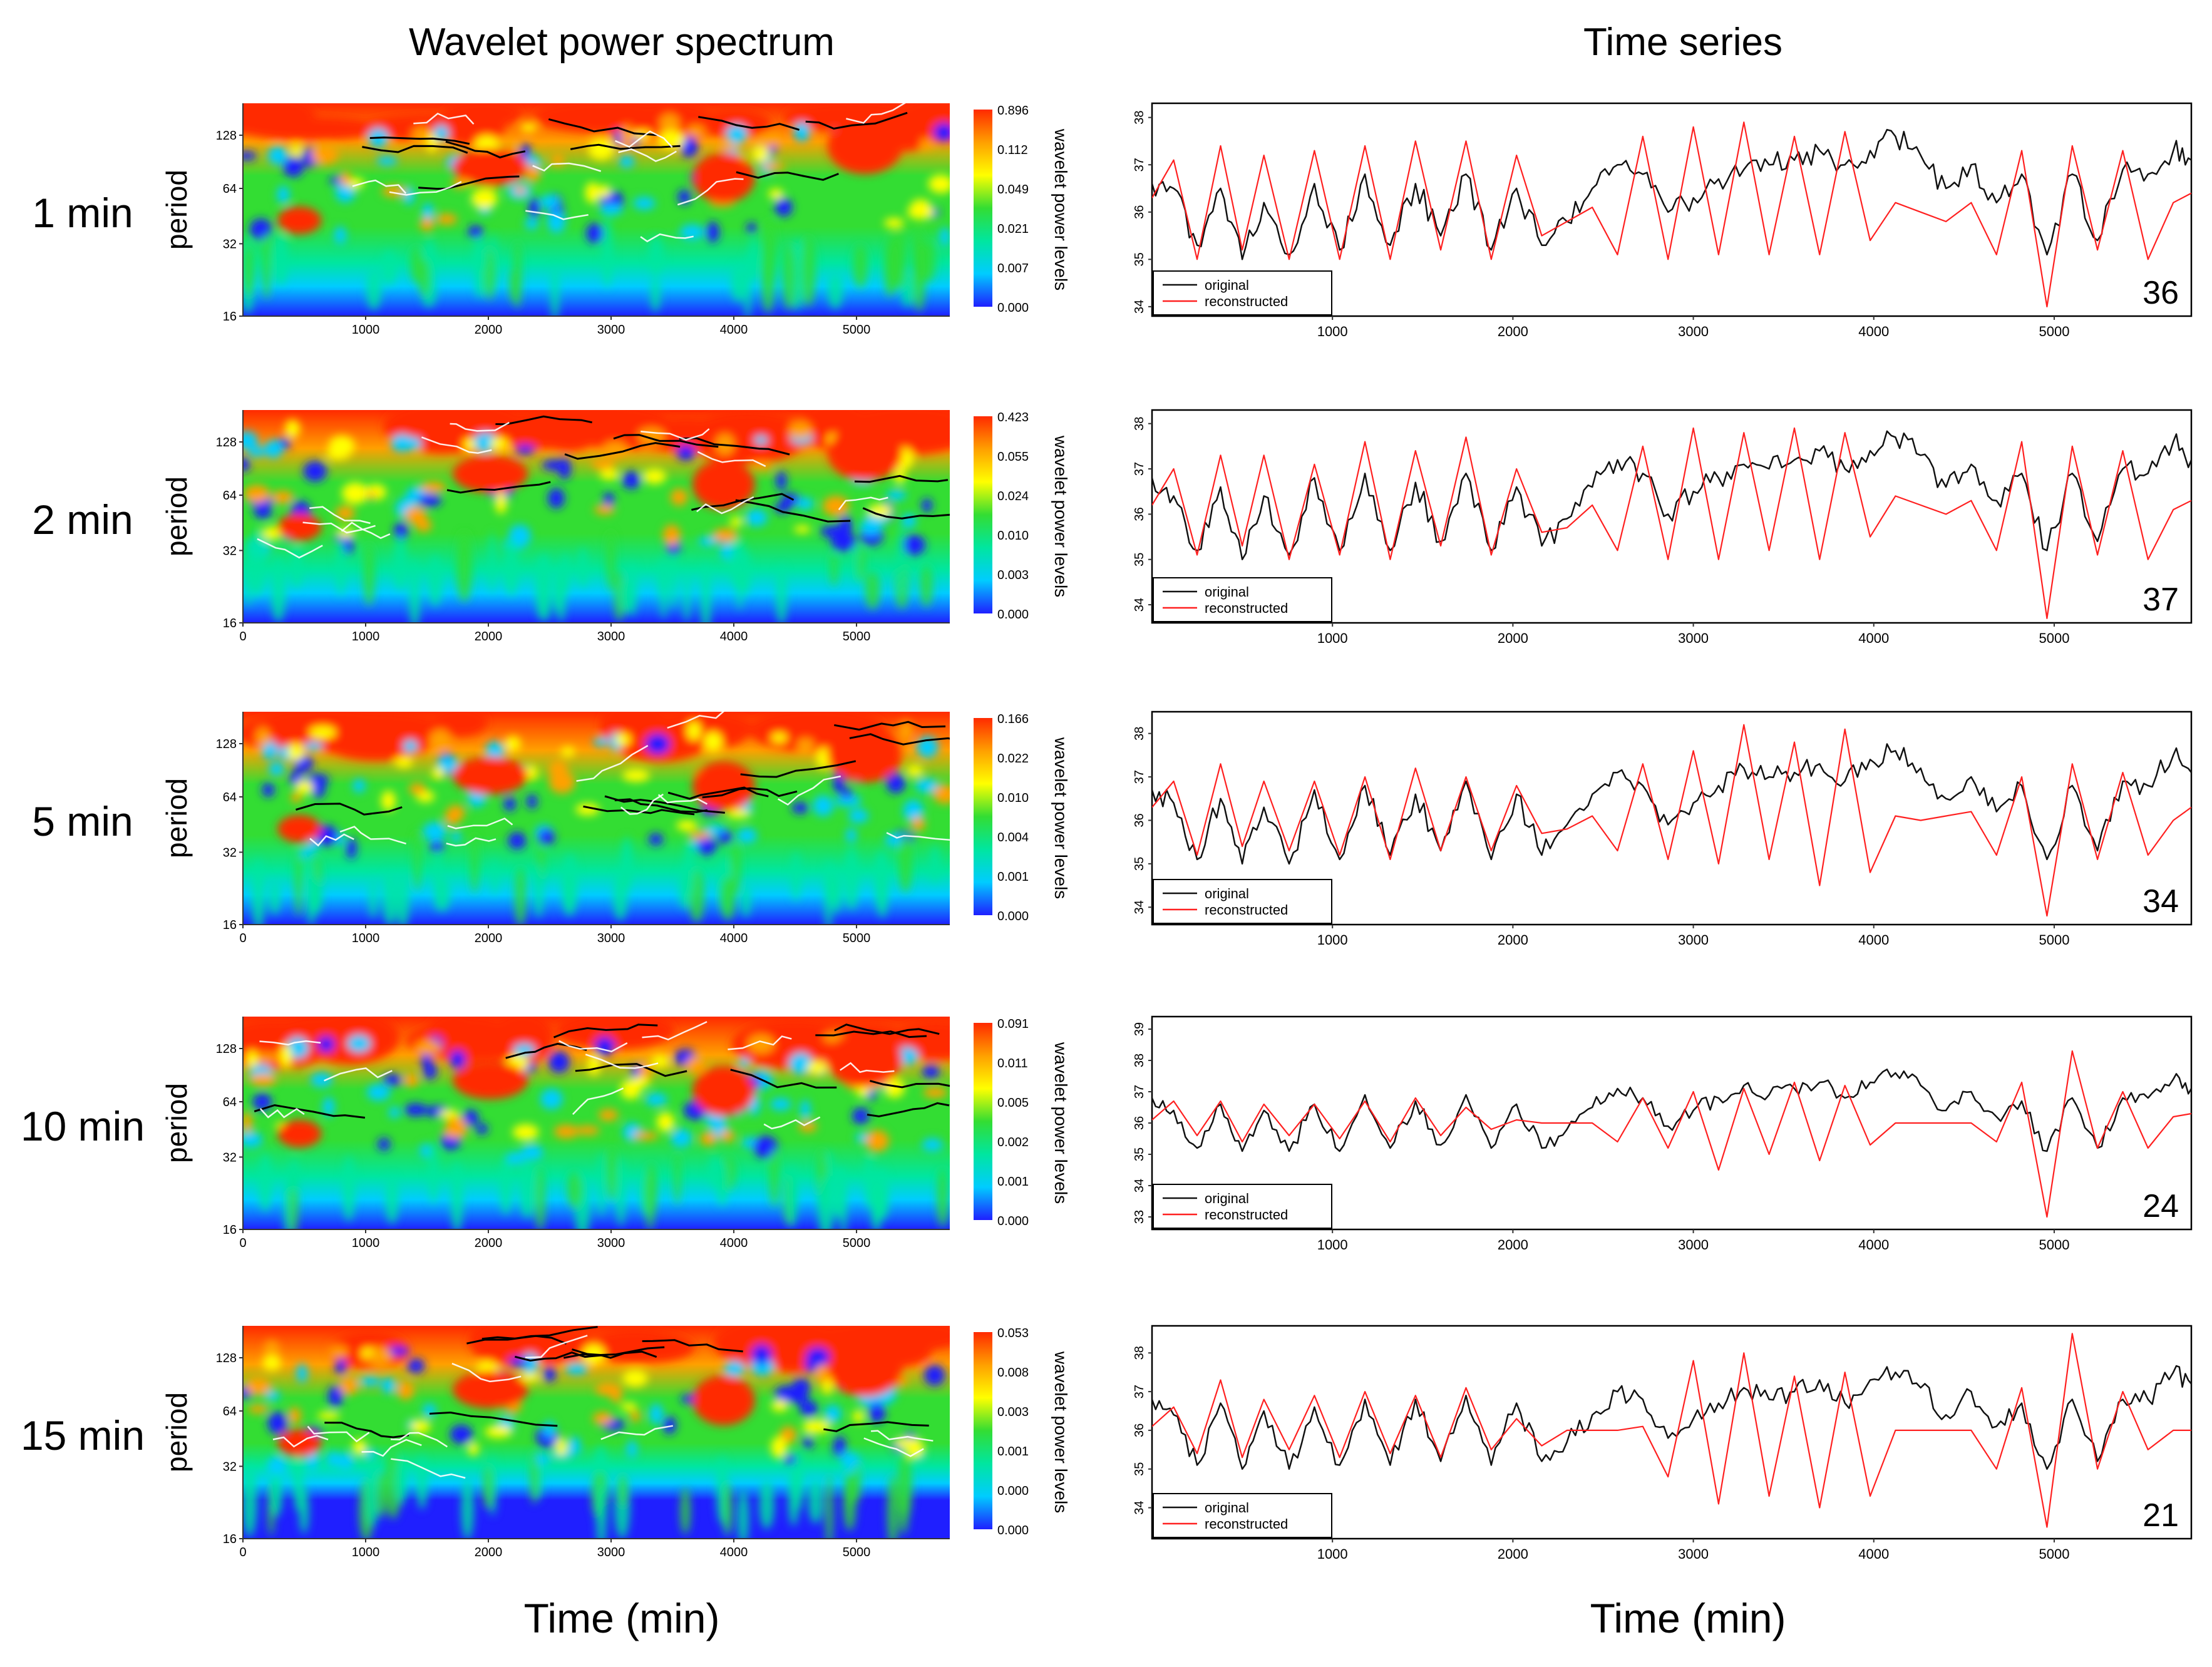 Image resolution: width=2212 pixels, height=1667 pixels. I want to click on y-tick-label: 64, so click(230, 496).